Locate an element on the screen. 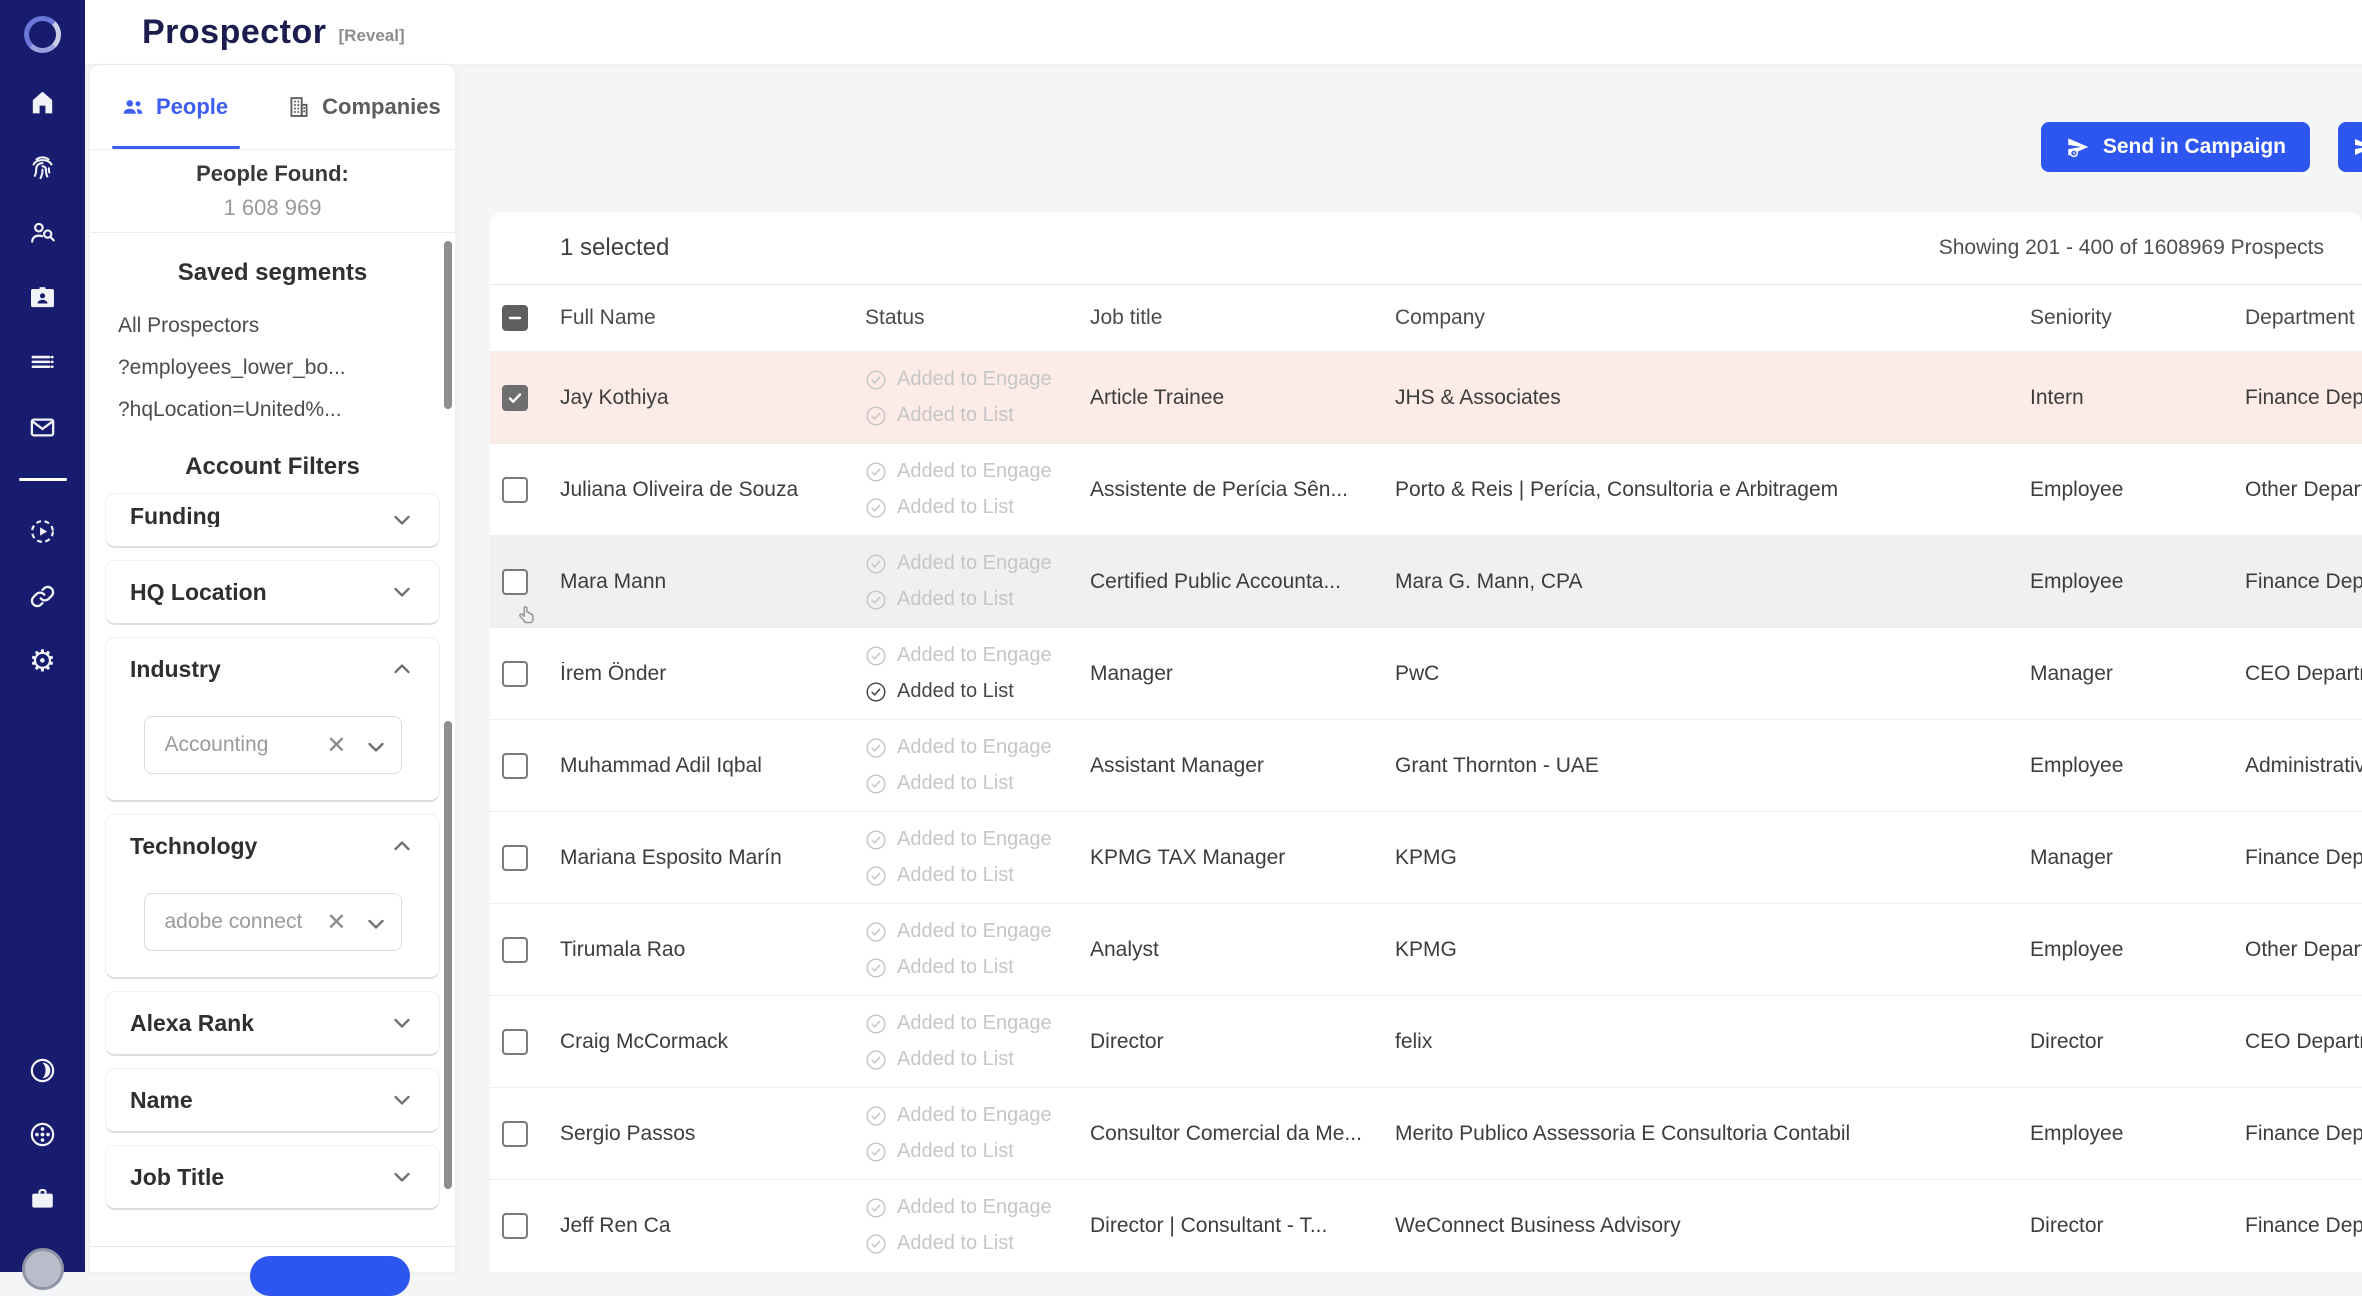 The width and height of the screenshot is (2362, 1296). avatar is located at coordinates (42, 1269).